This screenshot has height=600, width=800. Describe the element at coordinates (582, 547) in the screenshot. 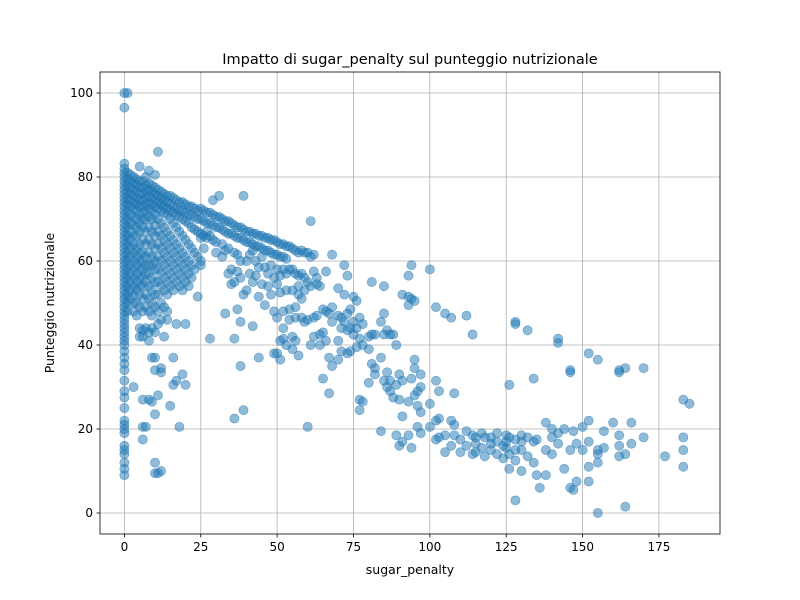

I see `x-tick-label: 150` at that location.